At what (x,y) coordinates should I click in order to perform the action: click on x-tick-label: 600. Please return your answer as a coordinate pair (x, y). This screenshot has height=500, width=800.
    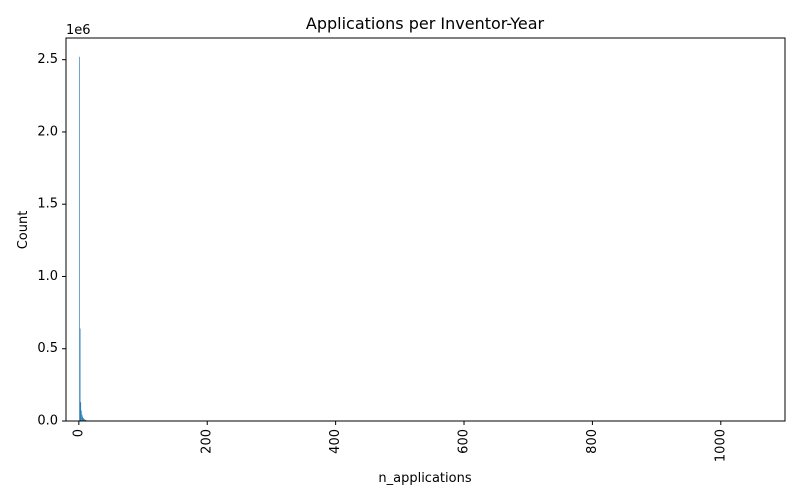
    Looking at the image, I should click on (464, 441).